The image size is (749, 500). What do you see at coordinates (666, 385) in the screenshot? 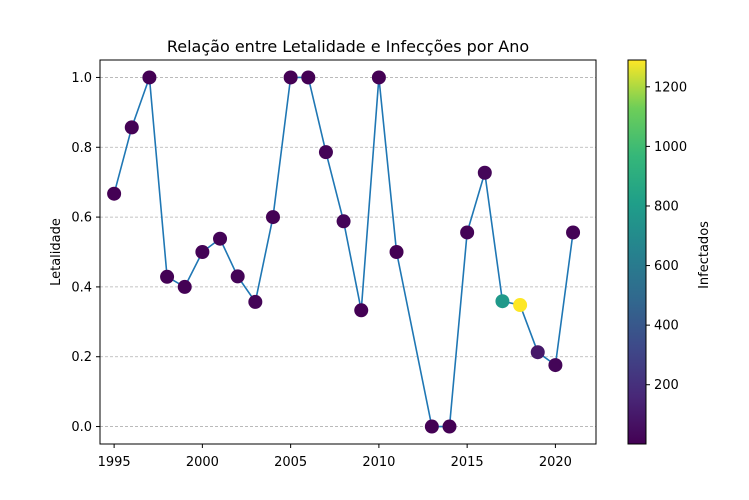
I see `colorbar-tick-label: 200` at bounding box center [666, 385].